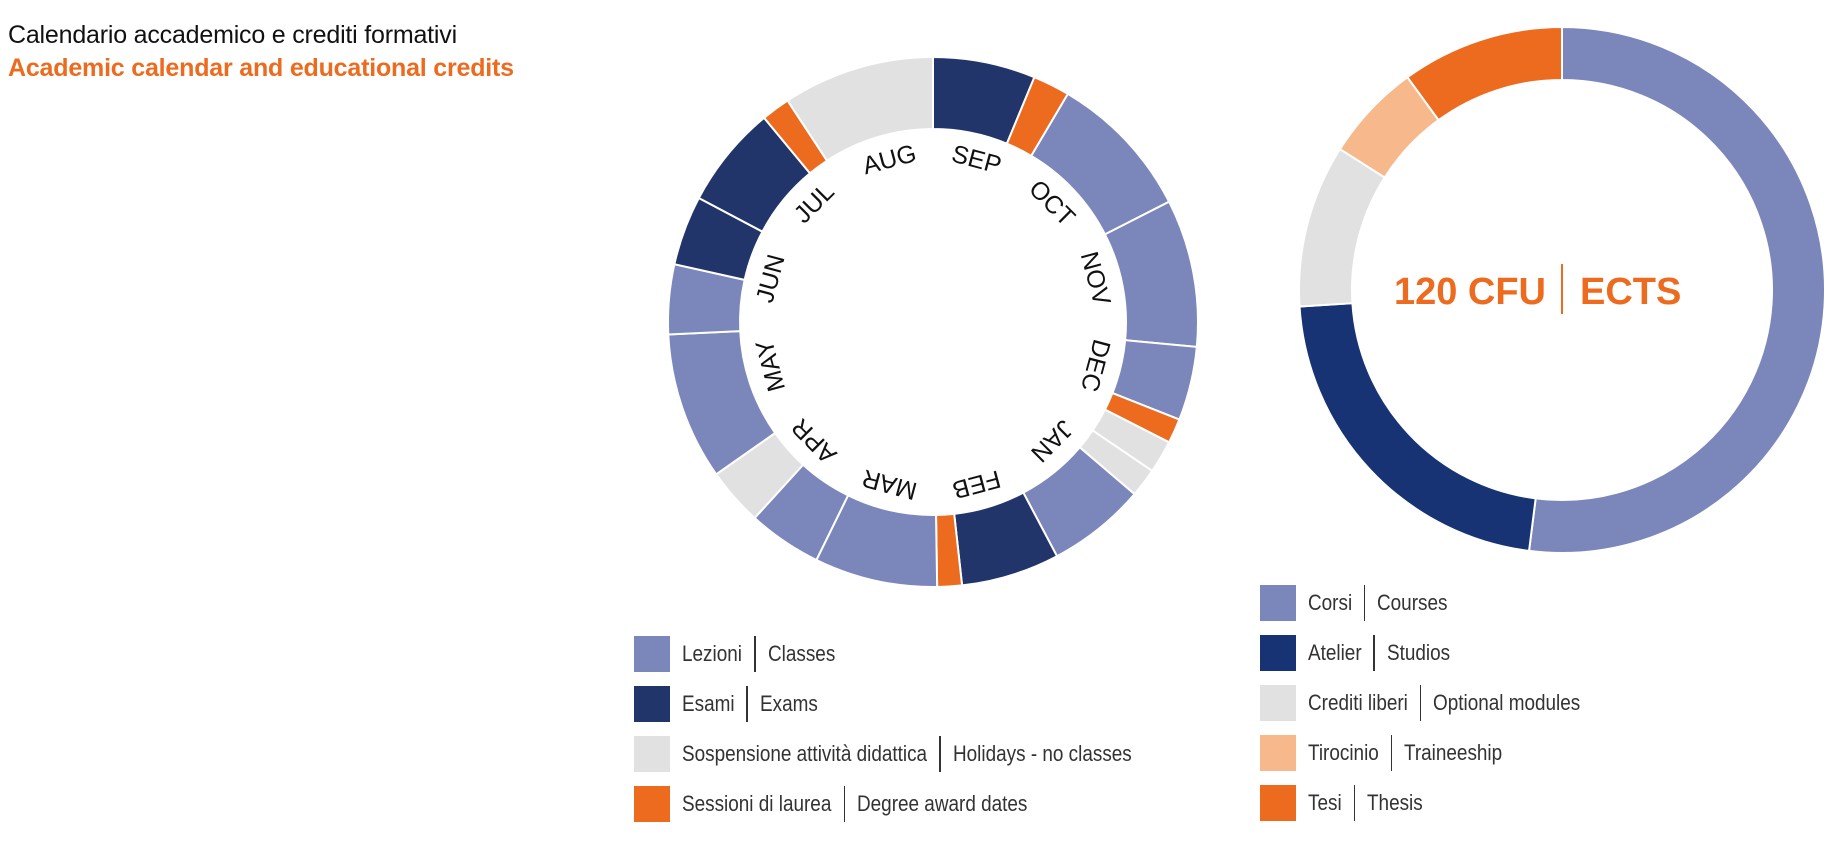 The width and height of the screenshot is (1832, 850). I want to click on credits-legend-item-classes: Corsi Courses, so click(1420, 603).